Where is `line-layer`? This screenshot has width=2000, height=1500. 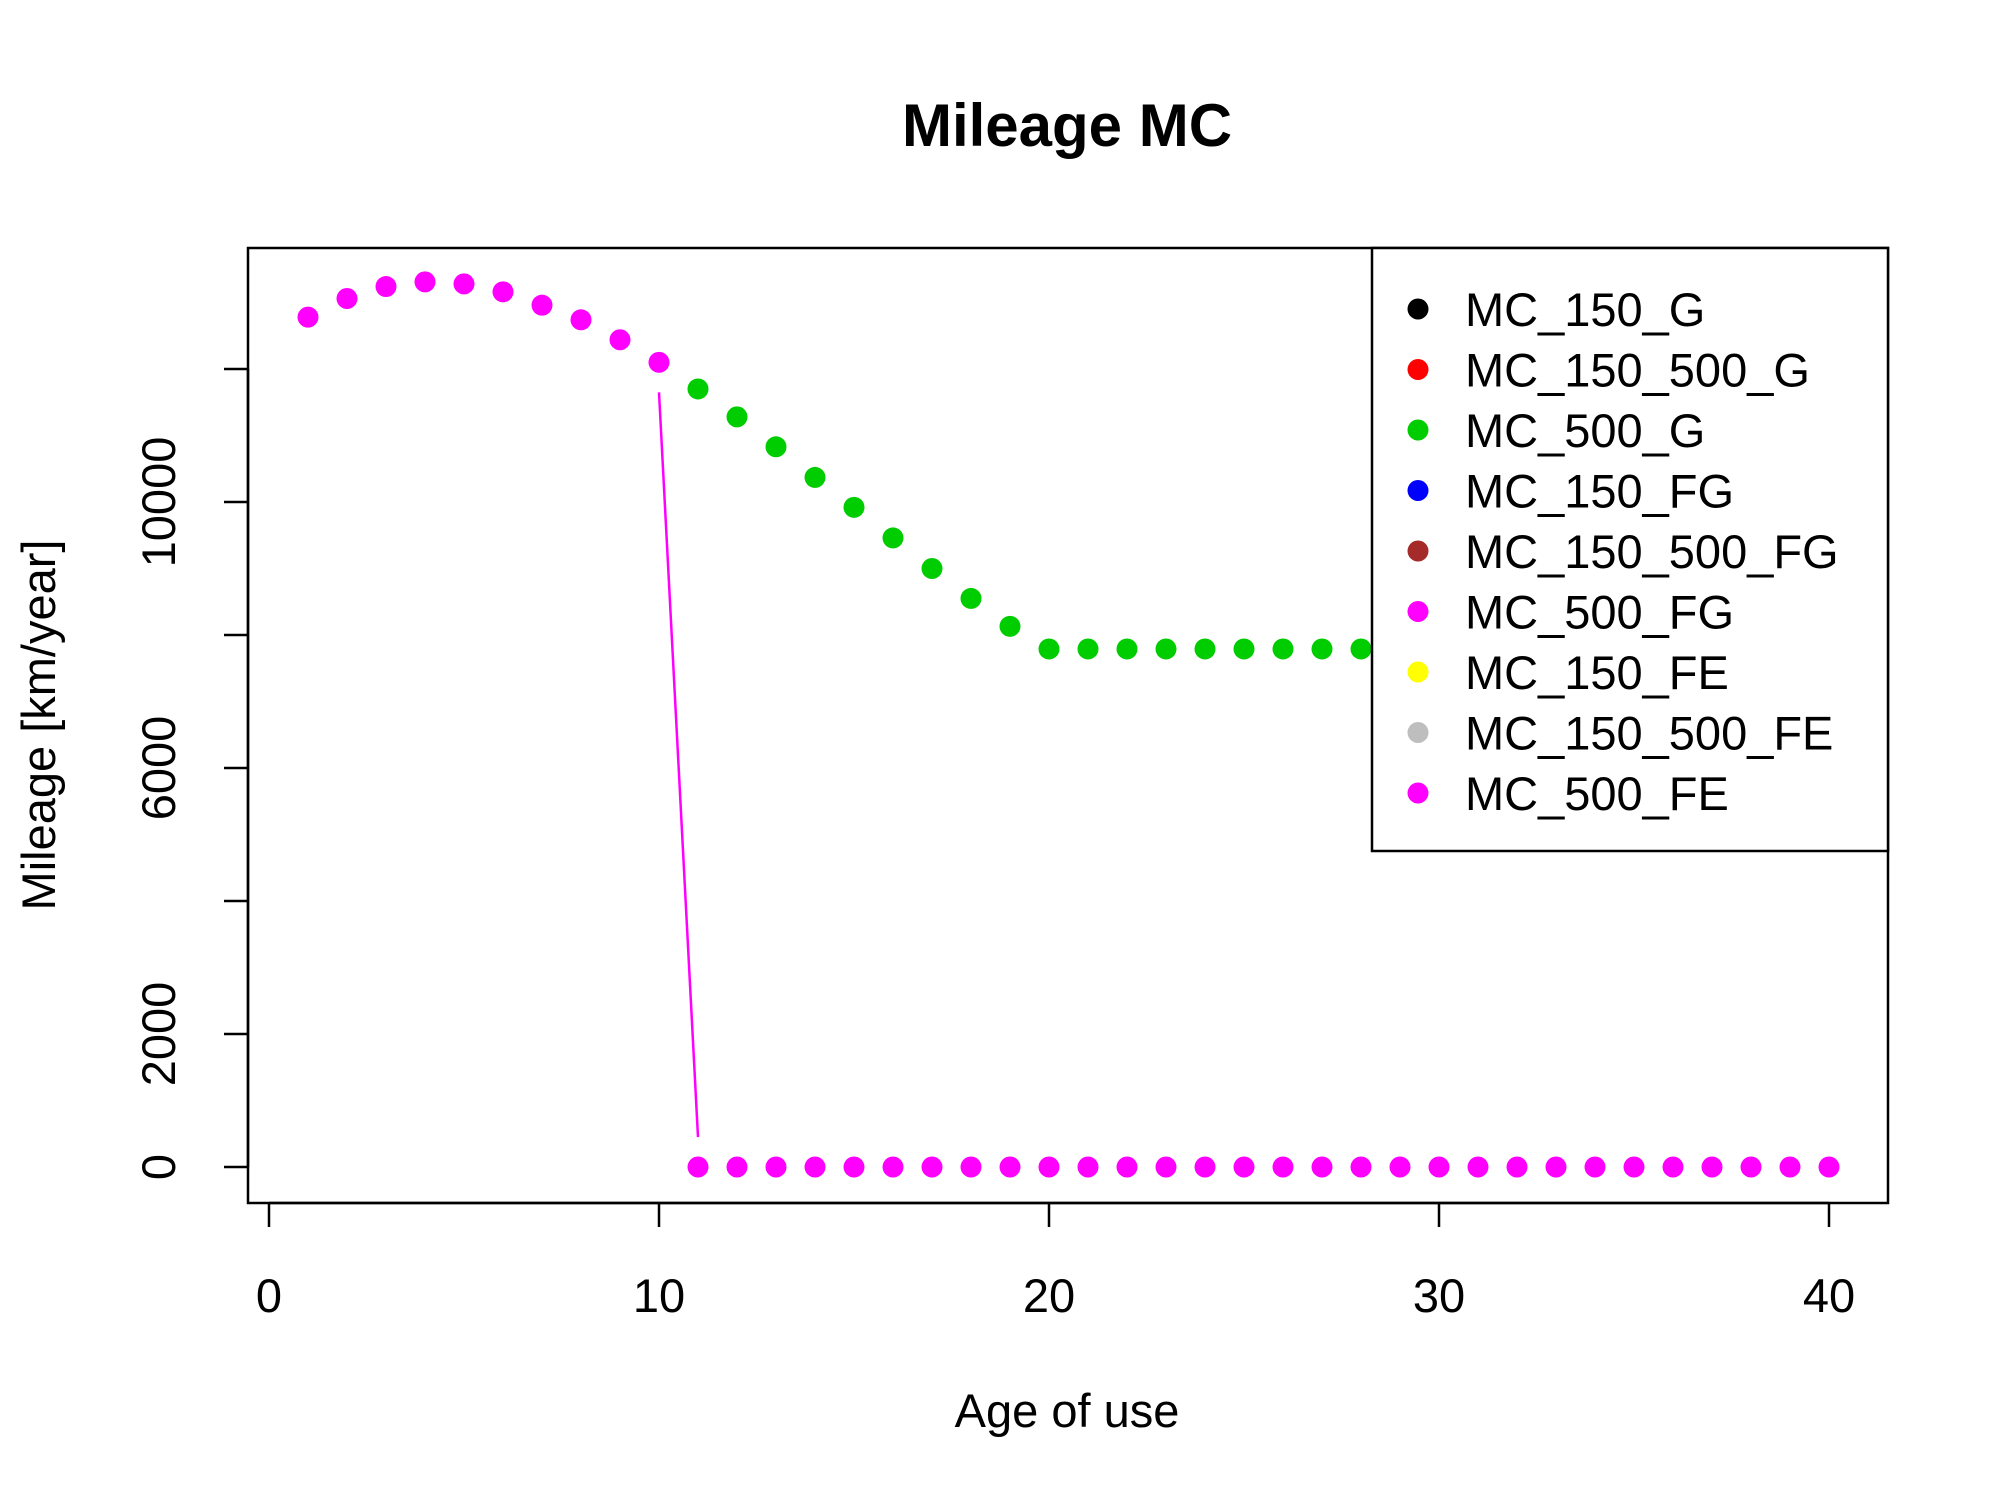
line-layer is located at coordinates (678, 765).